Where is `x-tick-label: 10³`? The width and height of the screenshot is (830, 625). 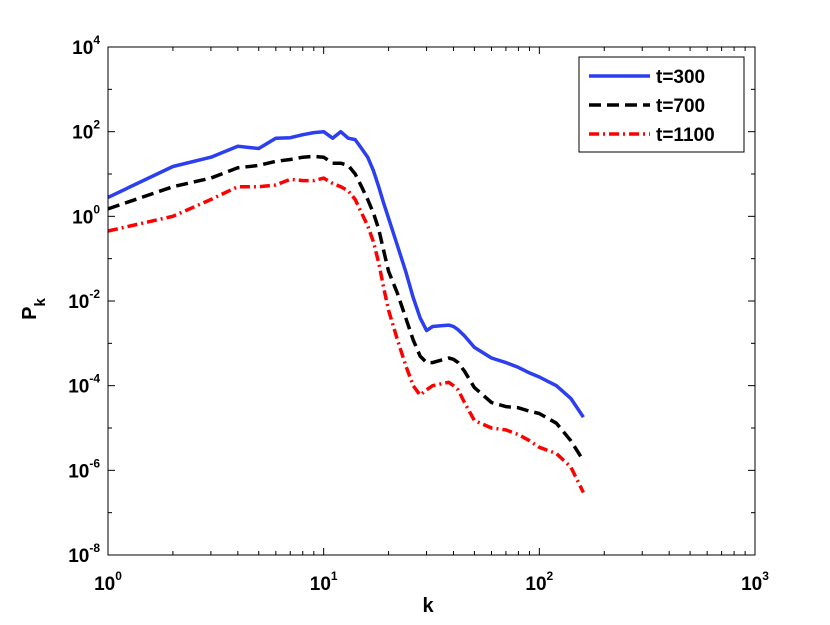
x-tick-label: 10³ is located at coordinates (755, 582).